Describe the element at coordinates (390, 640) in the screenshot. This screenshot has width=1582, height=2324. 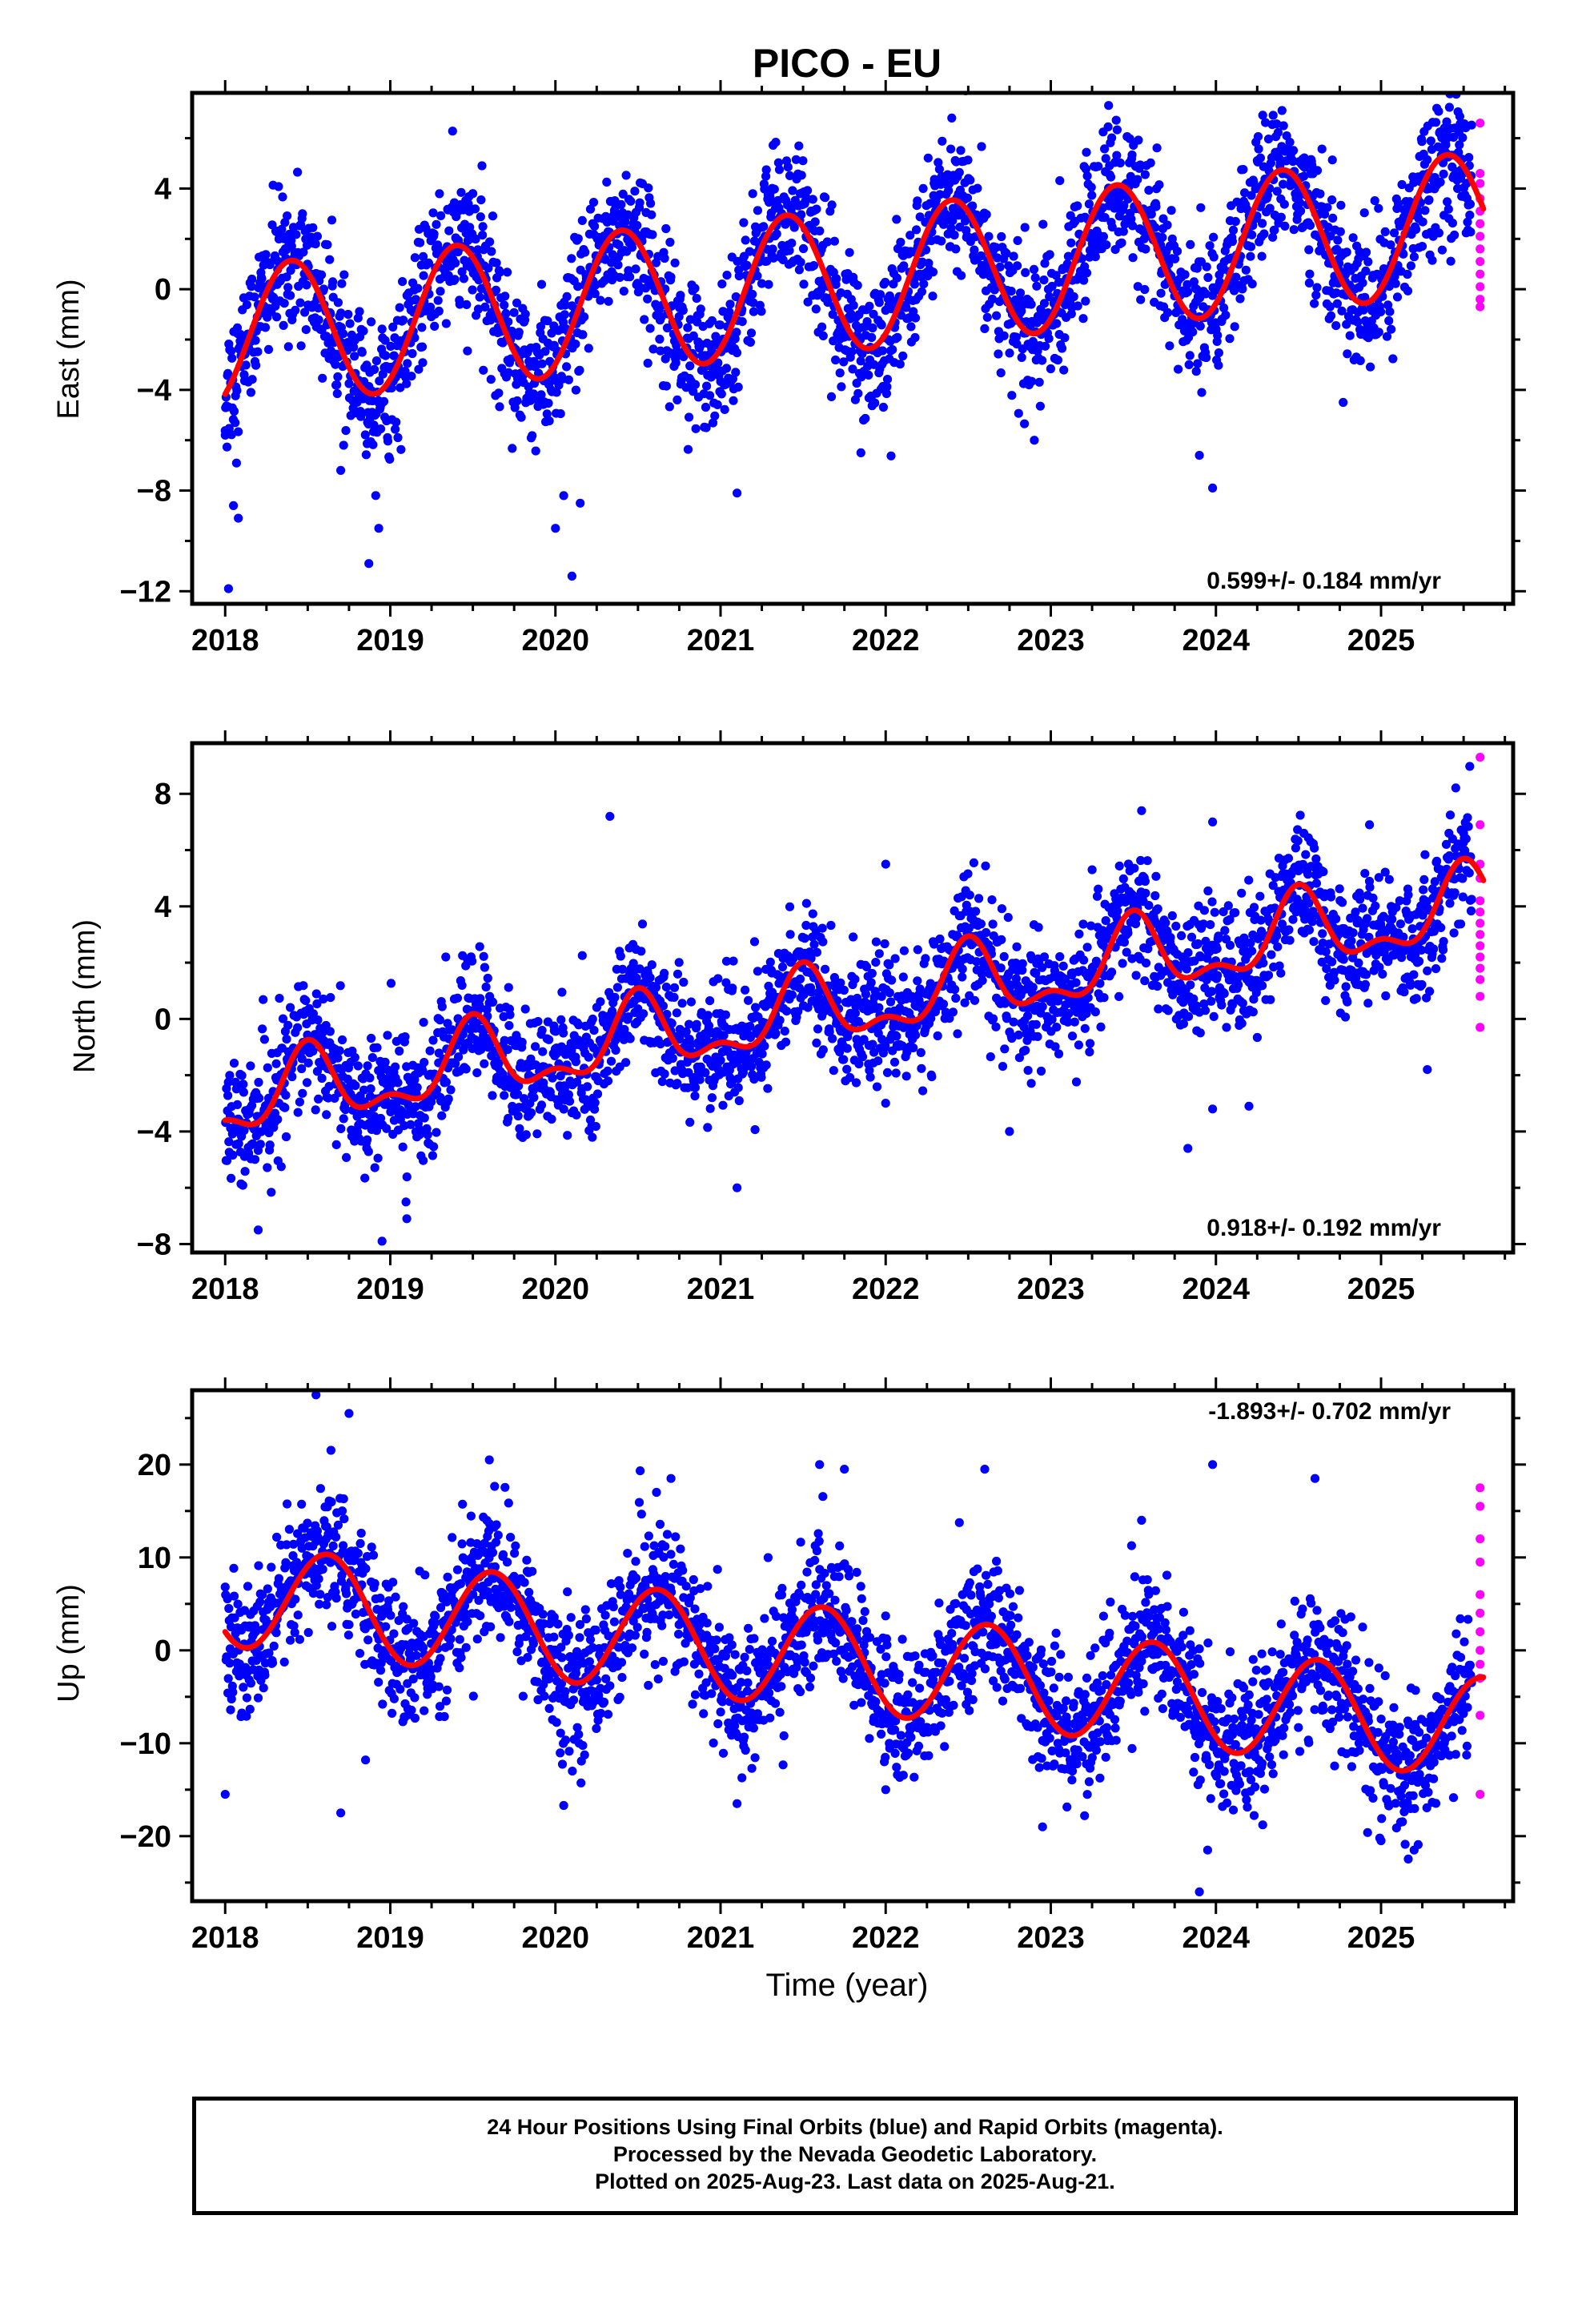
I see `east-xtick-label: 2019` at that location.